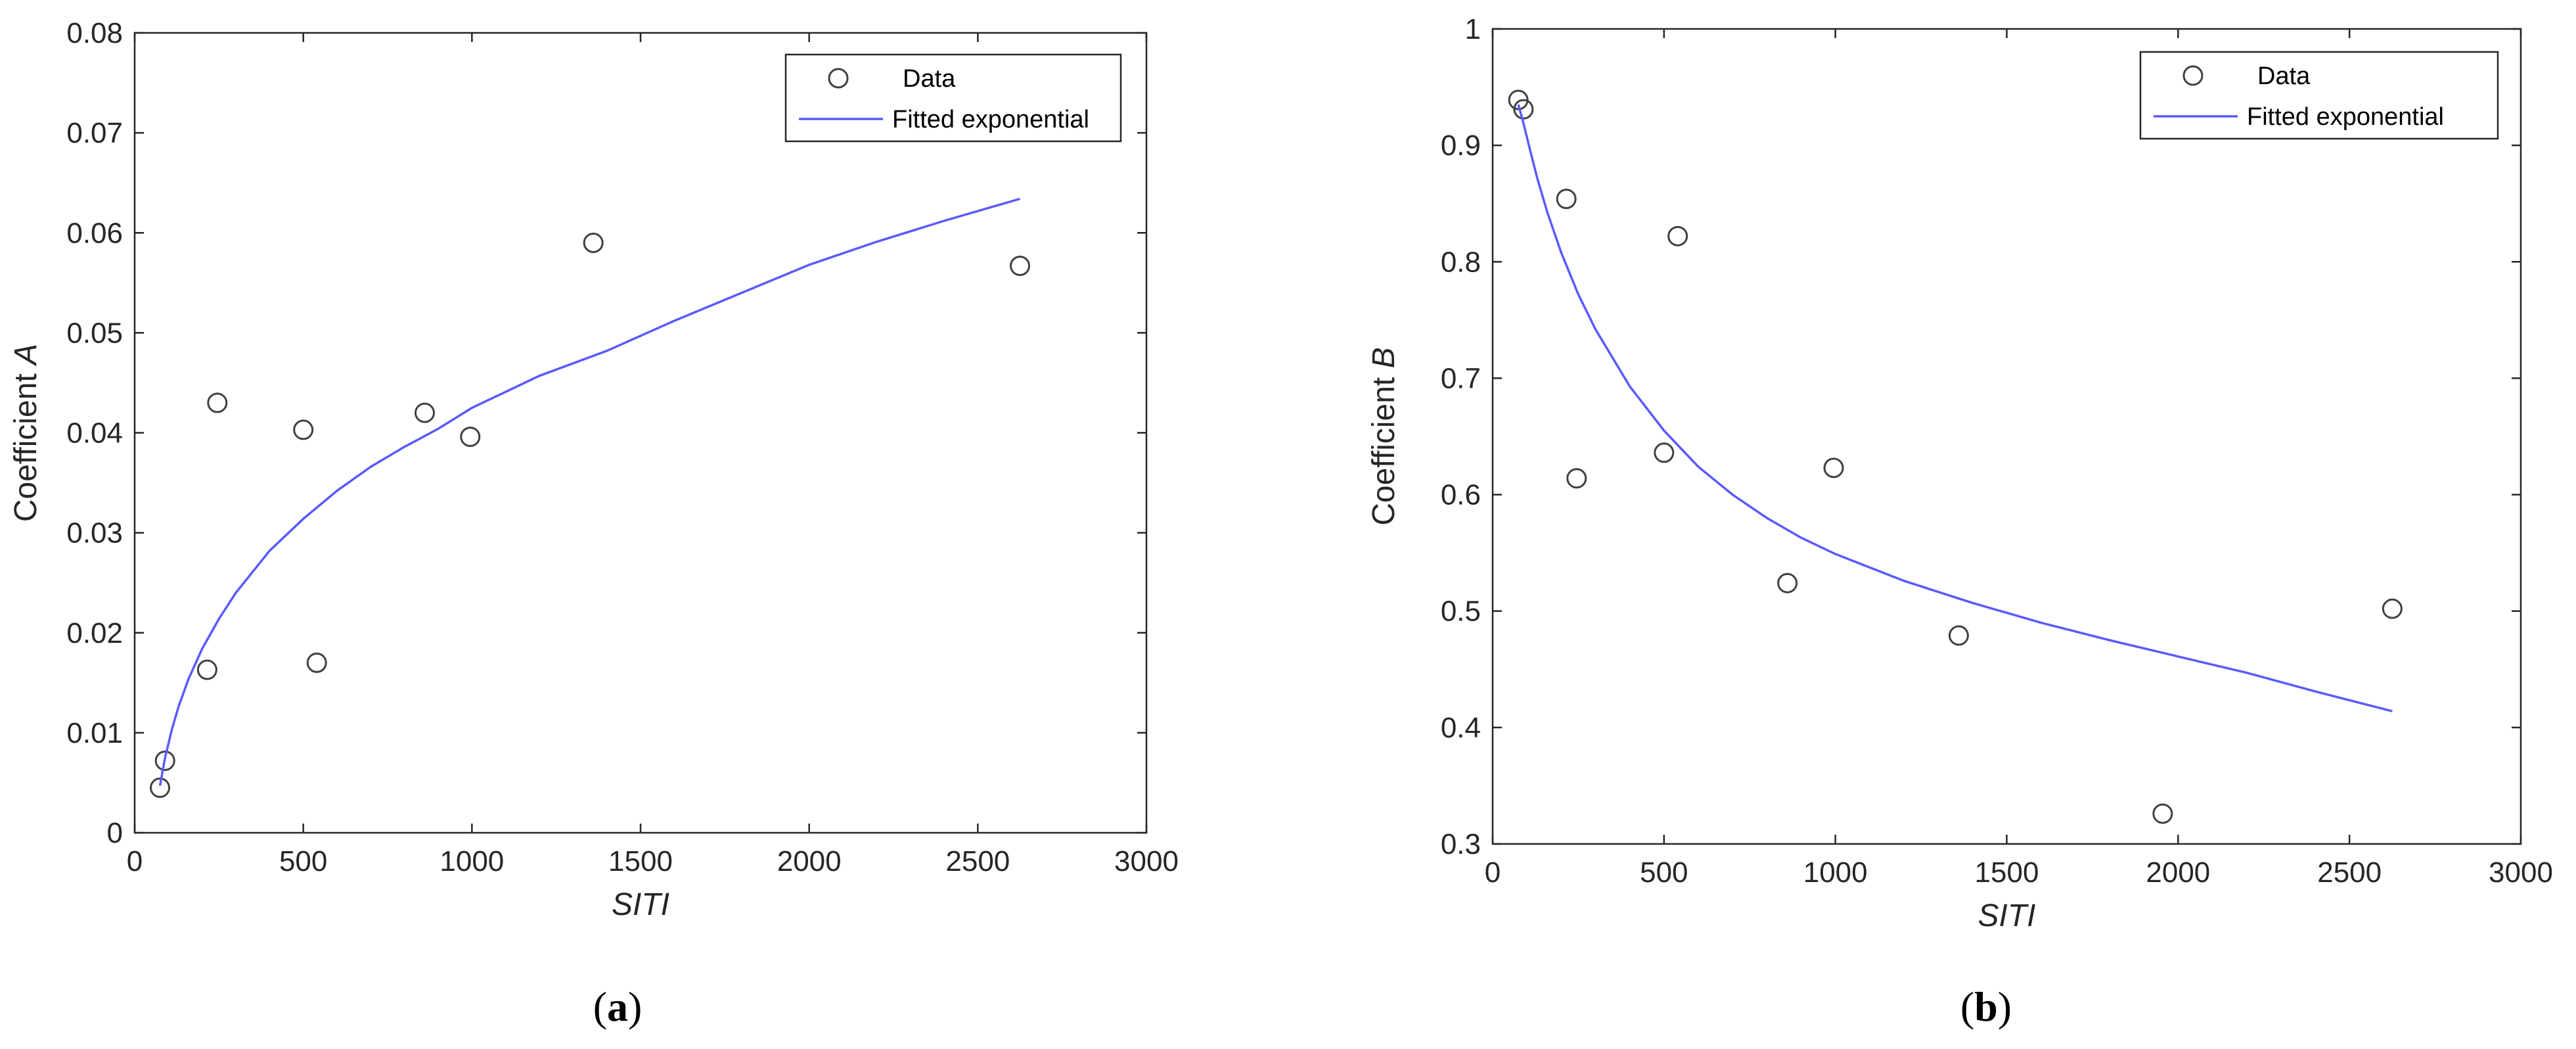 The image size is (2576, 1049). I want to click on y-tick-label: 0.4, so click(1461, 728).